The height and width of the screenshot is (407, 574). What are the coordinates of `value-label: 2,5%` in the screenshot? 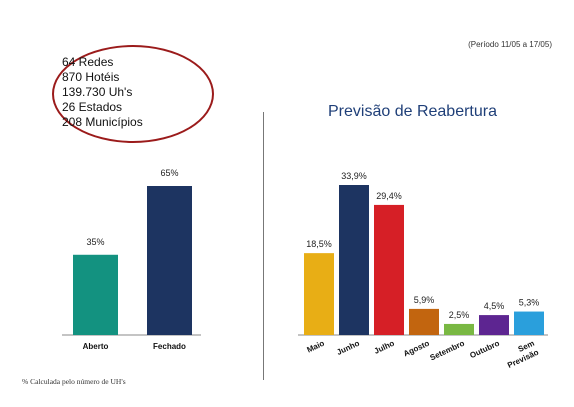 It's located at (459, 315).